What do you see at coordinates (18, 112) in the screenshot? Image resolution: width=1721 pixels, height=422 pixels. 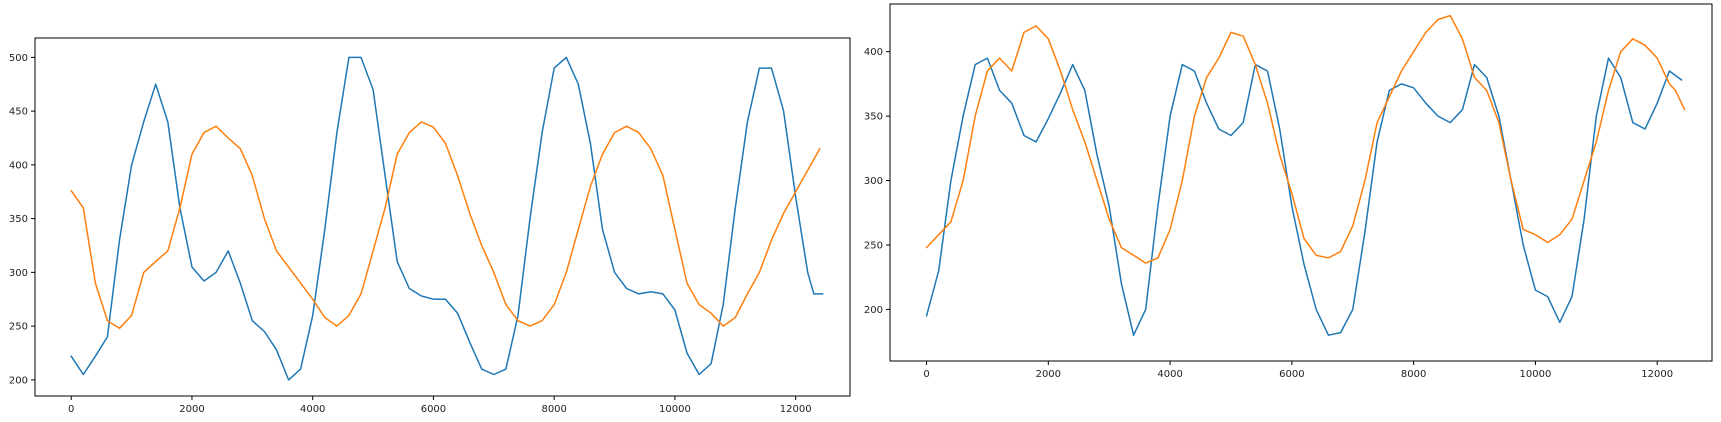 I see `y-tick-label: 450` at bounding box center [18, 112].